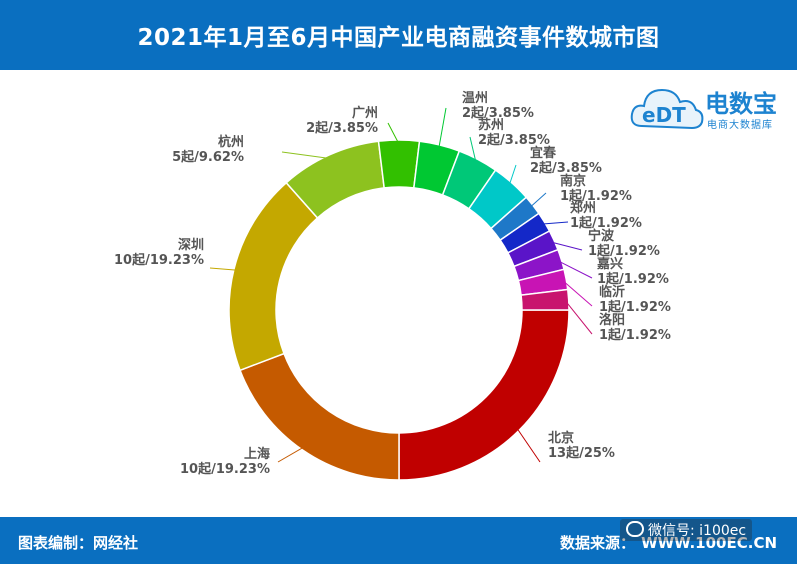 This screenshot has width=797, height=564. Describe the element at coordinates (601, 236) in the screenshot. I see `slice-name-label: 宁波` at that location.